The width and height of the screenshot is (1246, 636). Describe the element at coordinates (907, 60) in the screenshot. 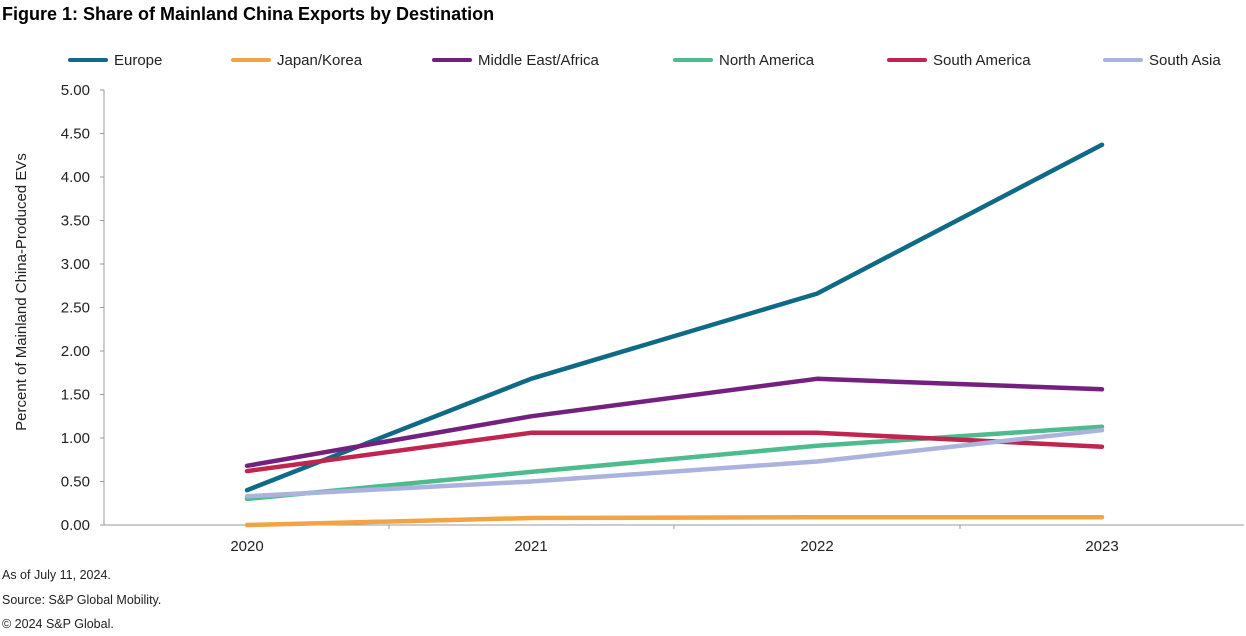

I see `legend-swatch-south-america` at that location.